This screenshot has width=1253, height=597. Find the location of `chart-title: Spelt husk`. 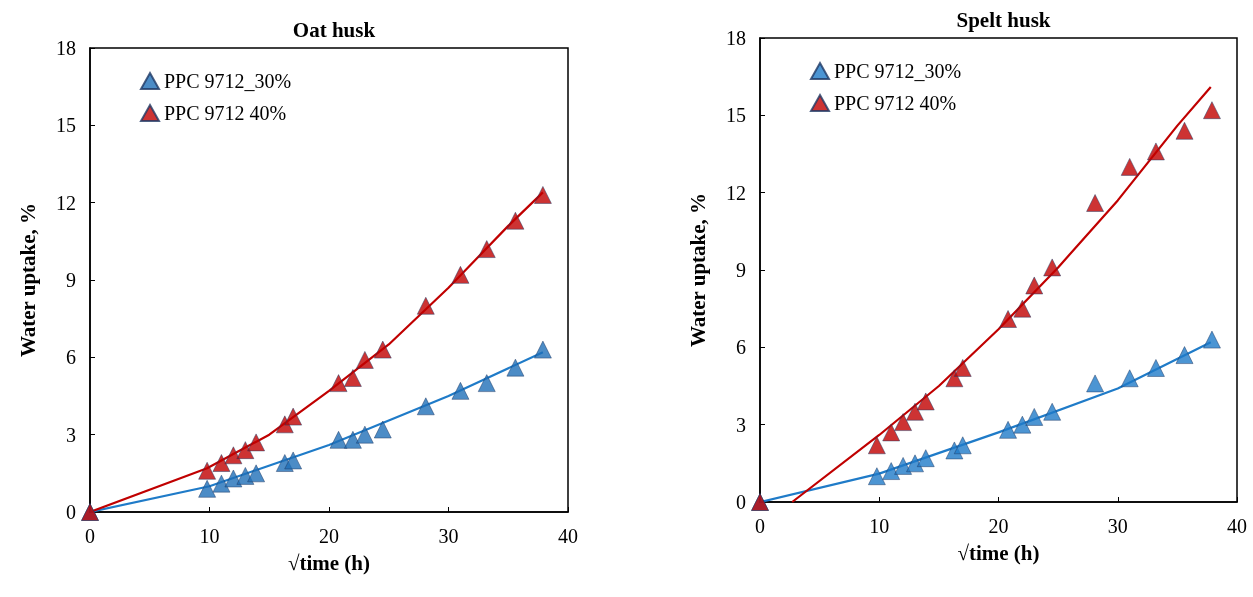

chart-title: Spelt husk is located at coordinates (1003, 19).